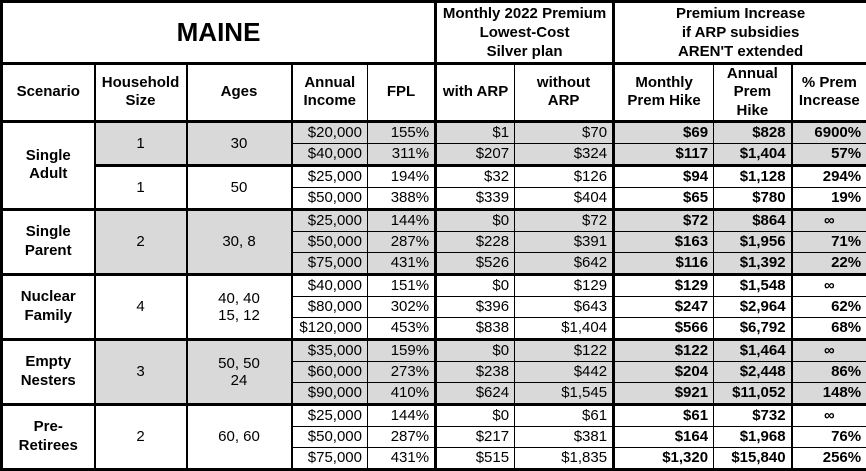 The width and height of the screenshot is (866, 471). I want to click on without-arp-premium-cell: $70, so click(564, 132).